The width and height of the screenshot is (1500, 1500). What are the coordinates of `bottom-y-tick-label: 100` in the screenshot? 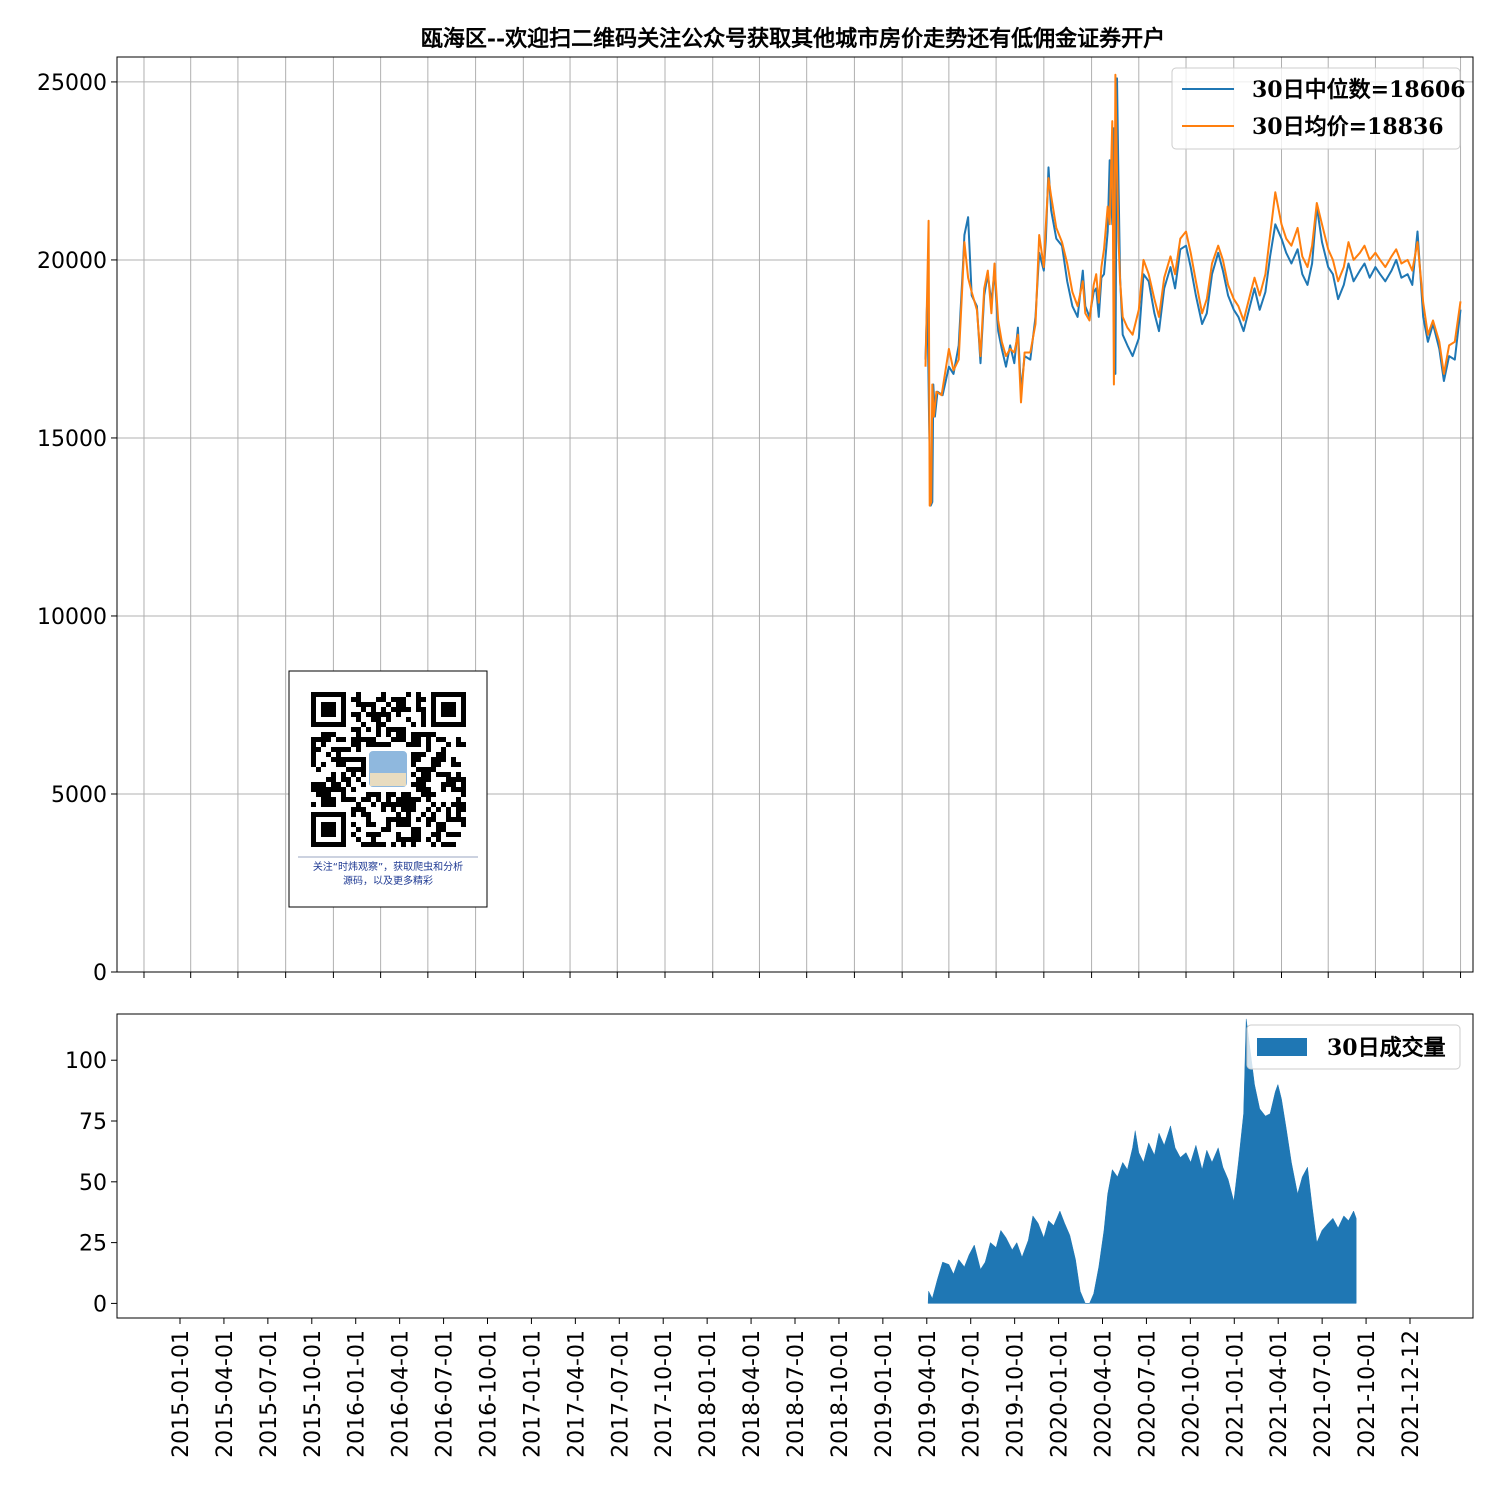 It's located at (86, 1061).